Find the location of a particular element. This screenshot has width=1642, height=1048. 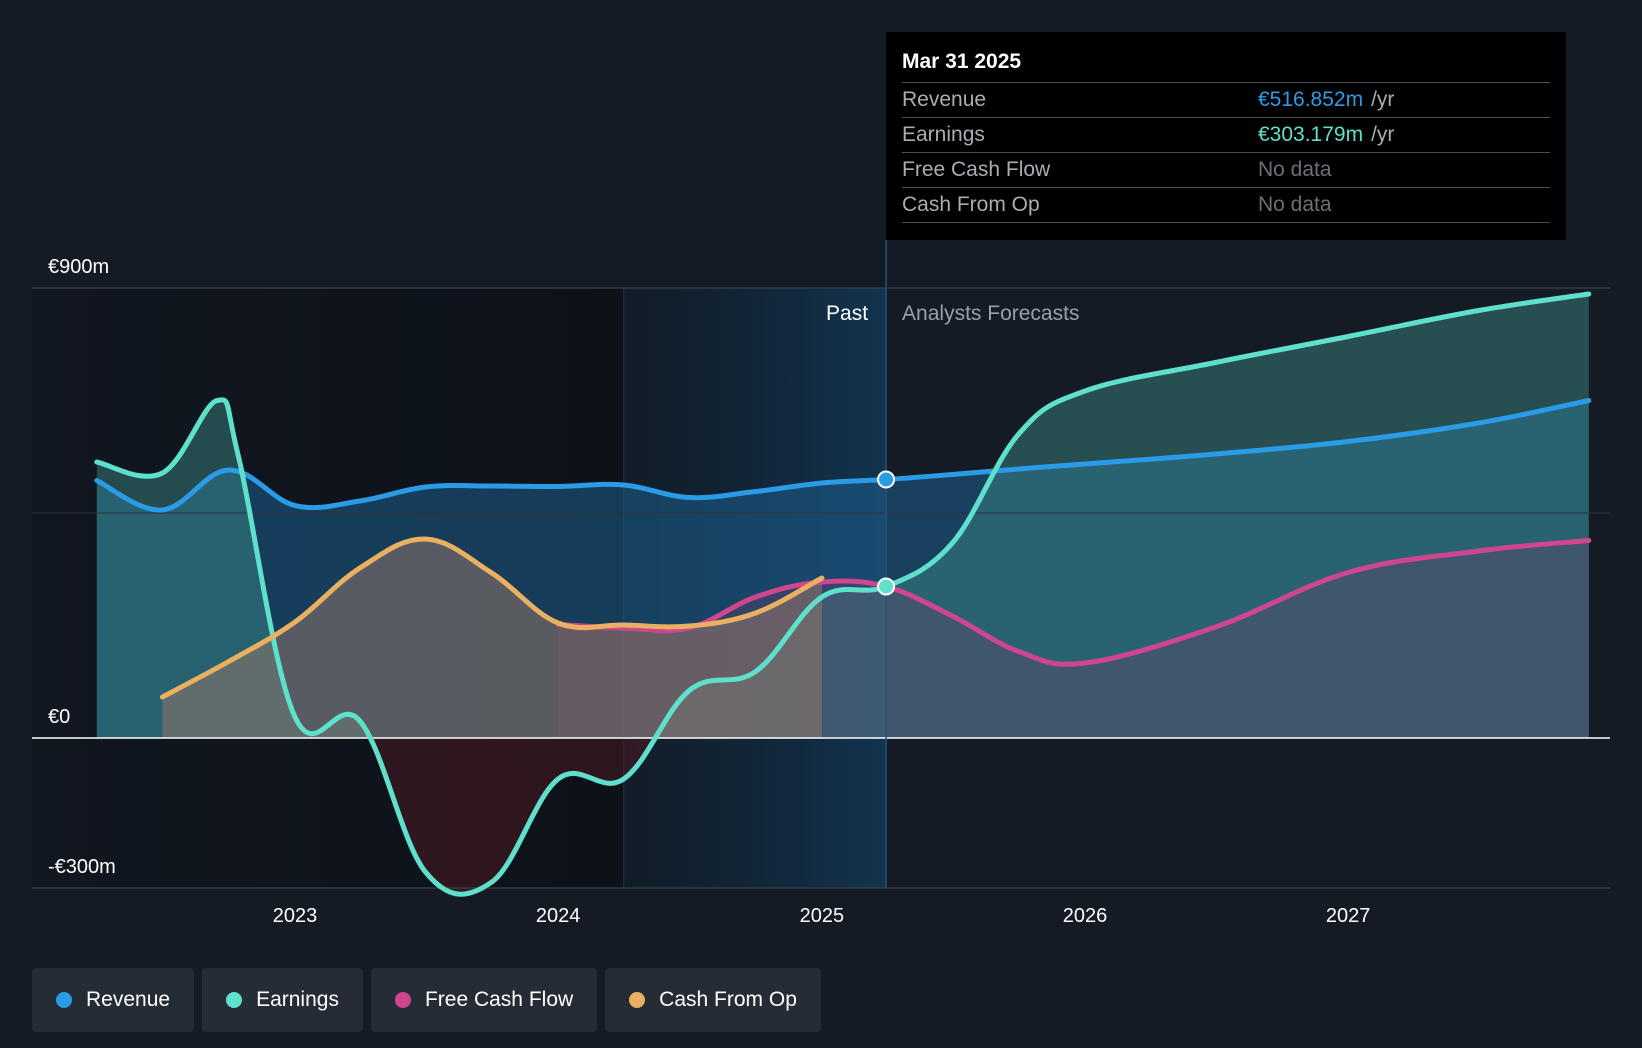

x-tick-label: 2026 is located at coordinates (1085, 916).